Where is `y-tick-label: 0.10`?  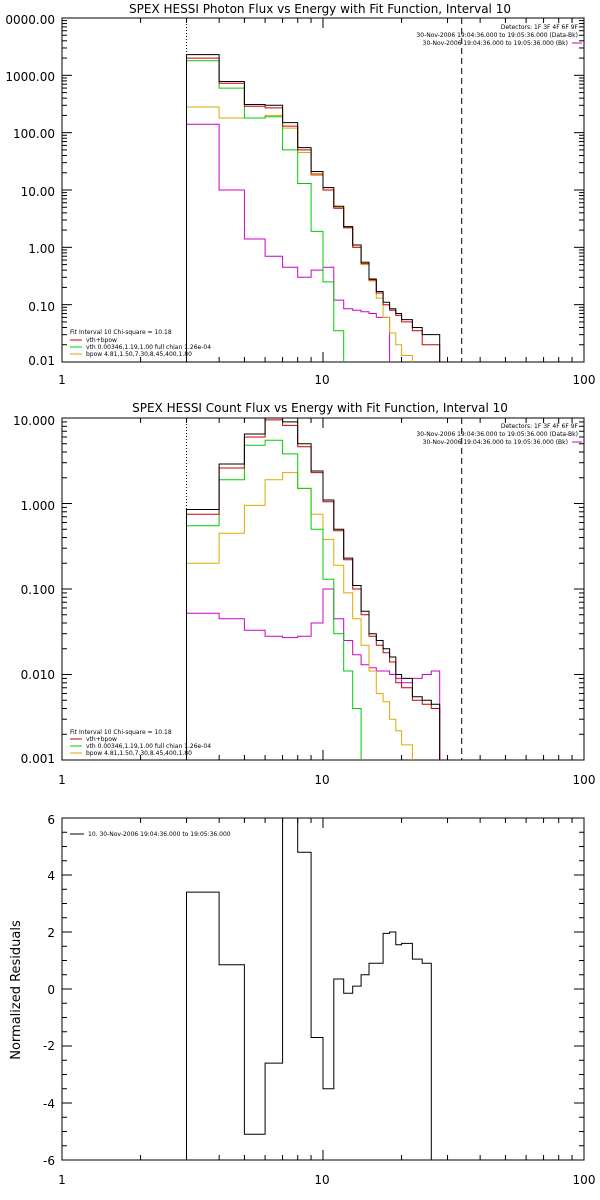 y-tick-label: 0.10 is located at coordinates (41, 307).